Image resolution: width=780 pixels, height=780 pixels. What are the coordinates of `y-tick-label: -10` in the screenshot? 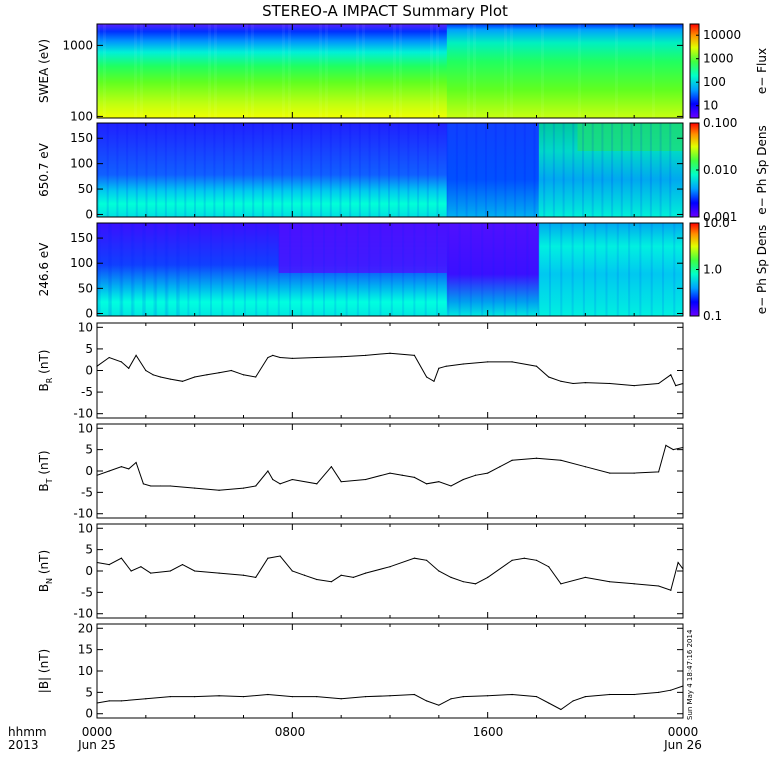 It's located at (83, 614).